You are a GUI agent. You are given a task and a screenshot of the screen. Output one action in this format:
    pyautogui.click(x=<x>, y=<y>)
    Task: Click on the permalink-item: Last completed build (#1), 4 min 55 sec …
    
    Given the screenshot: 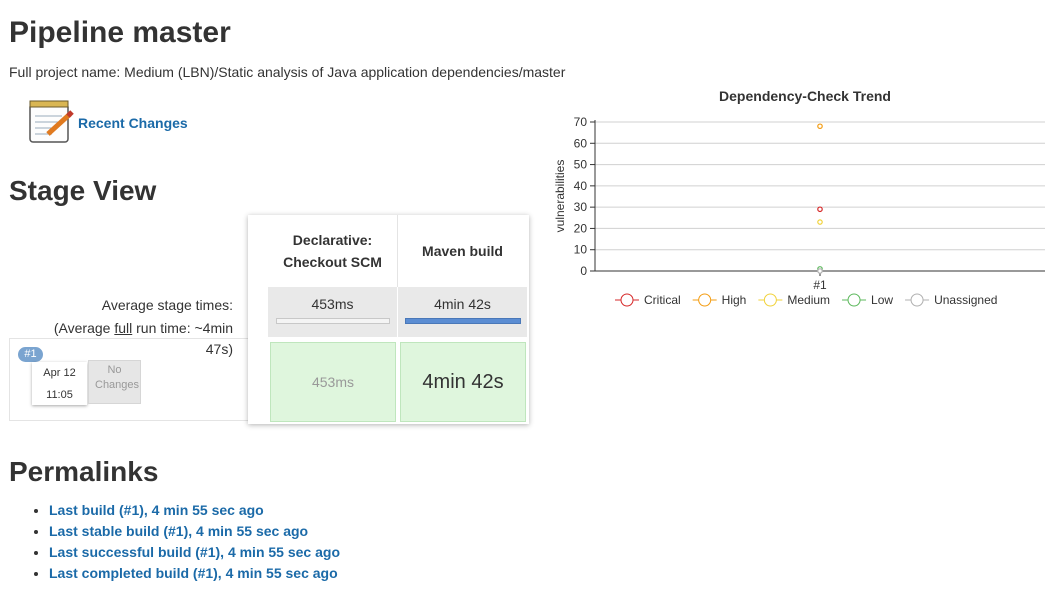 What is the action you would take?
    pyautogui.click(x=194, y=573)
    